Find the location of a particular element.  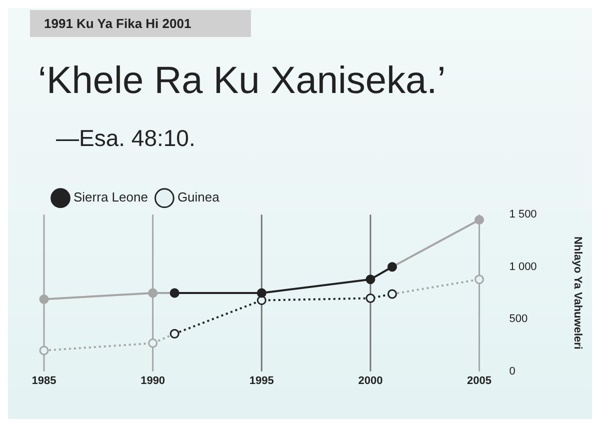

x-tick-label: 1985 is located at coordinates (44, 381).